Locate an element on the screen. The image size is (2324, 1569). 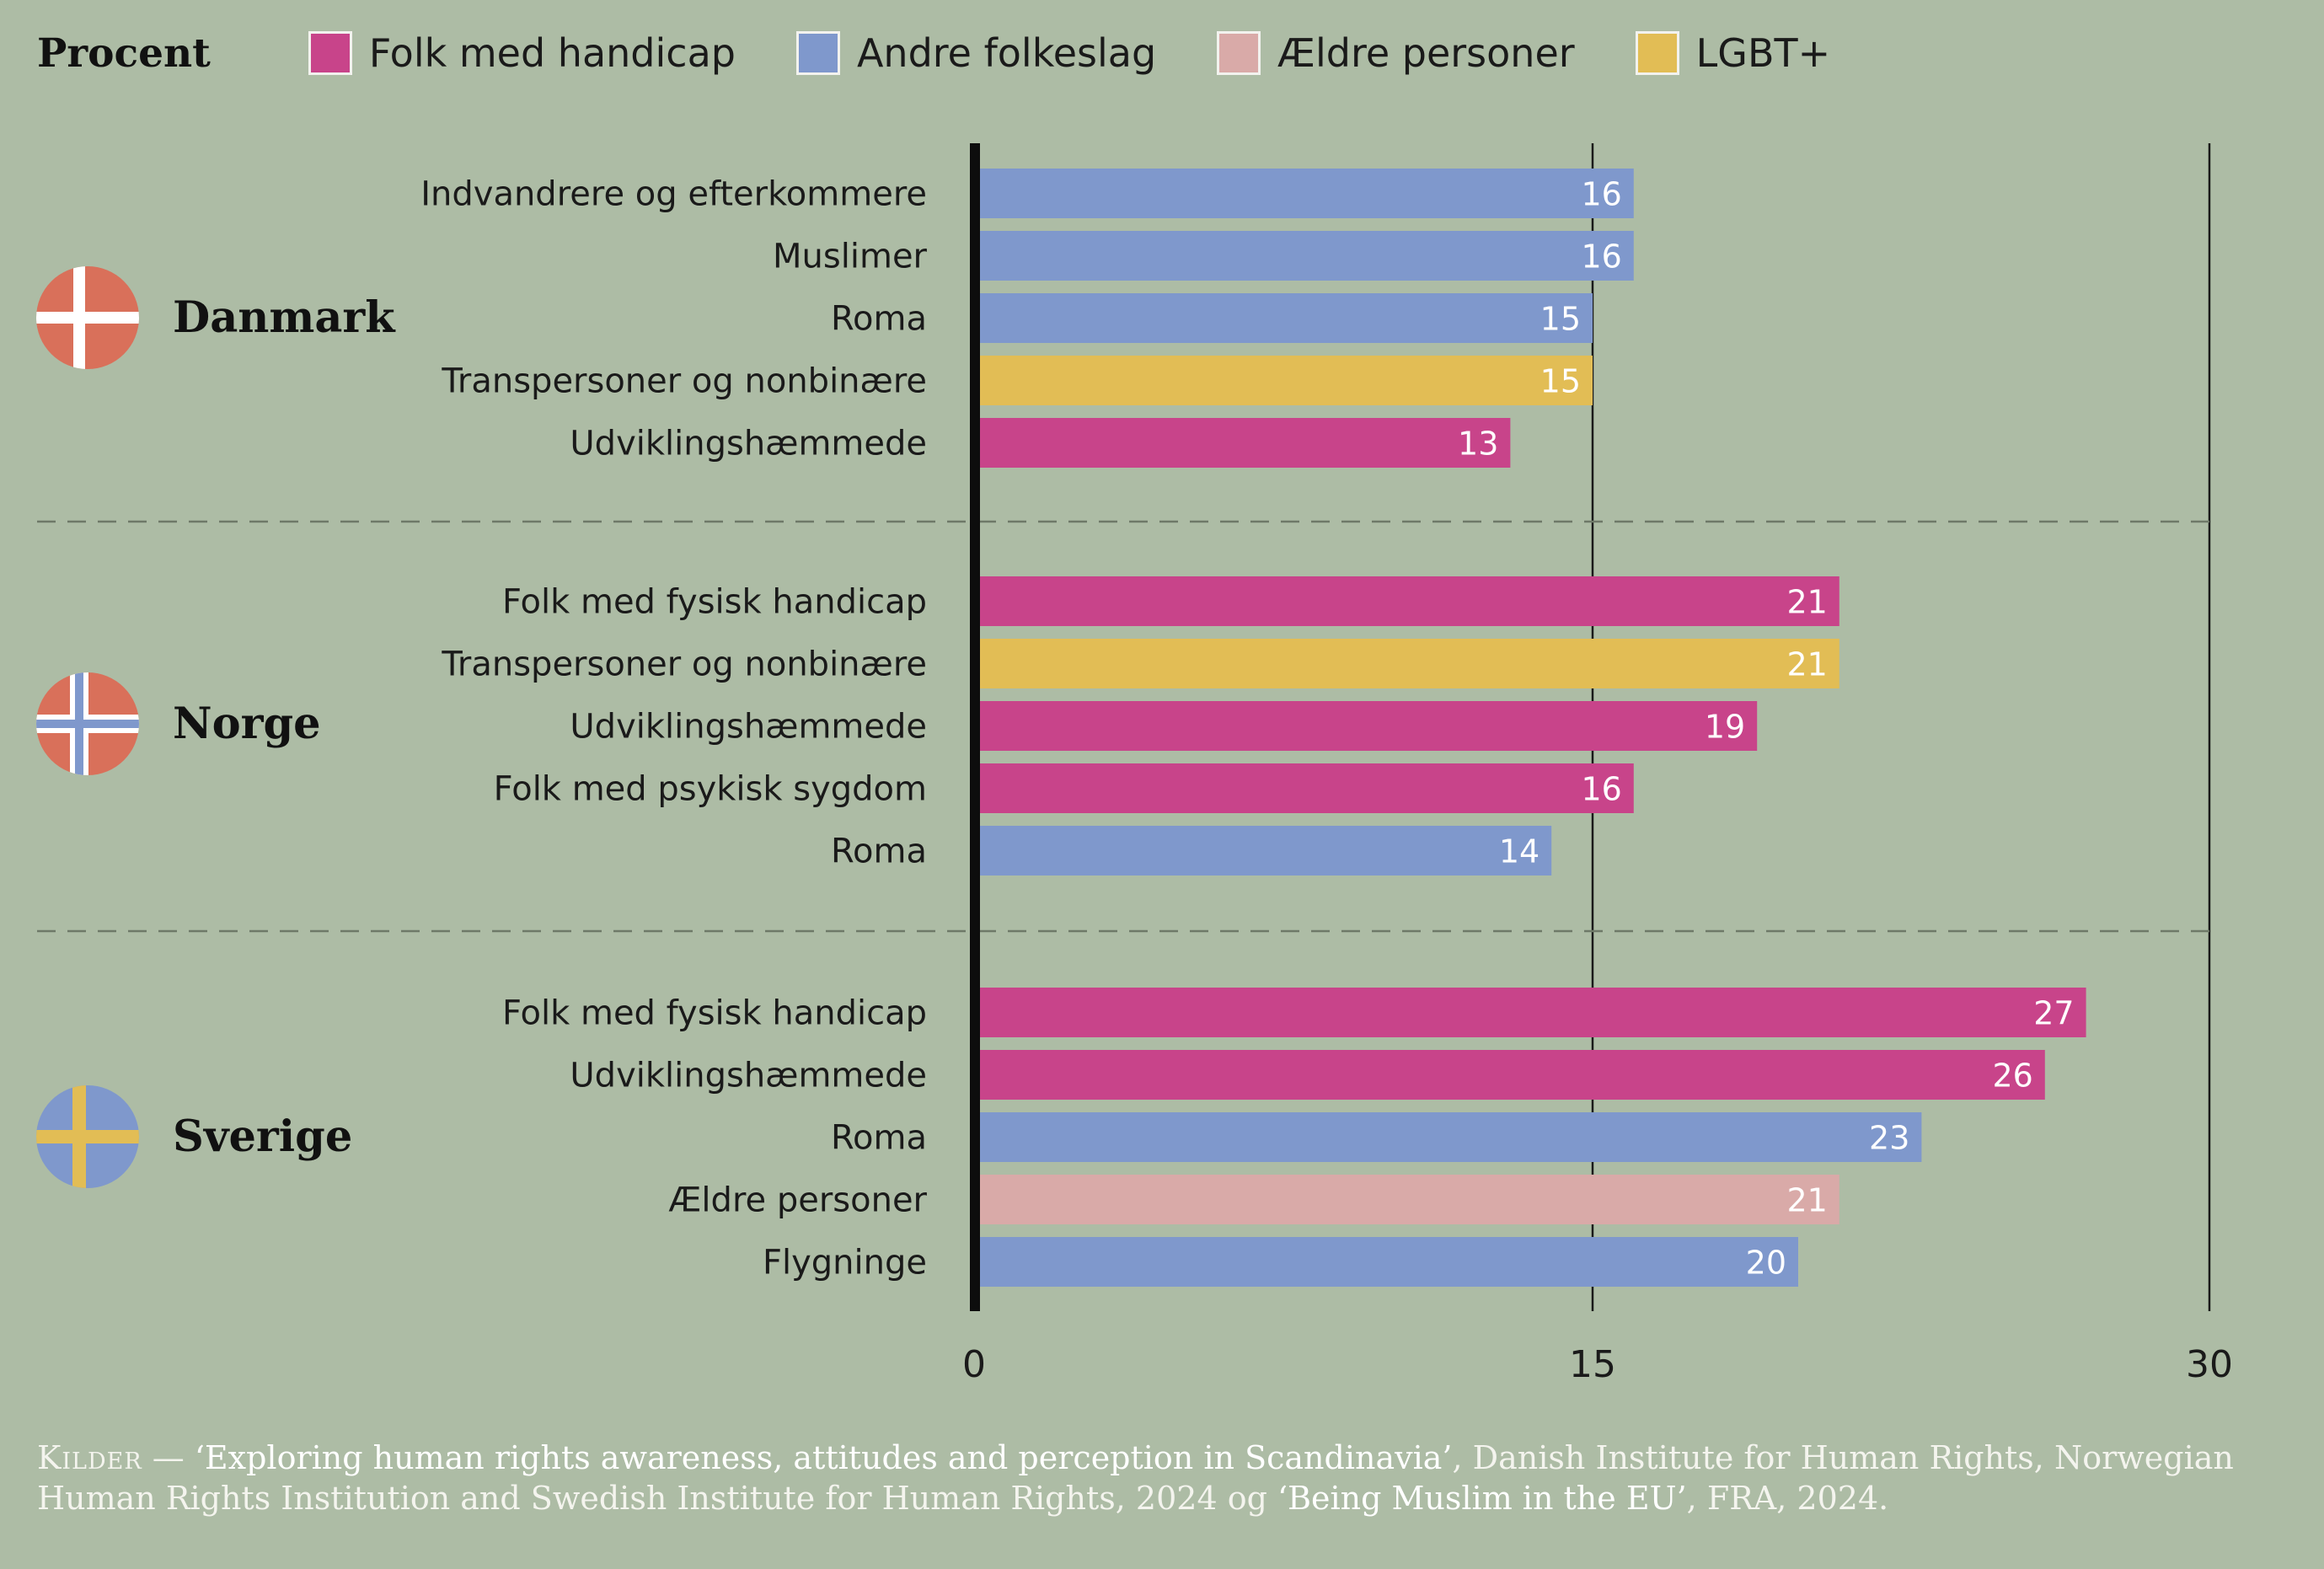
x-tick-label-30: 30 is located at coordinates (2210, 1364).